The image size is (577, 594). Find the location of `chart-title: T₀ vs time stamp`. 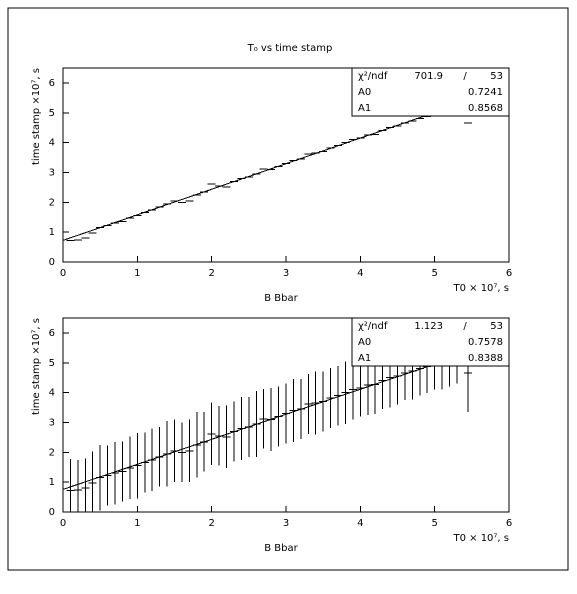

chart-title: T₀ vs time stamp is located at coordinates (290, 48).